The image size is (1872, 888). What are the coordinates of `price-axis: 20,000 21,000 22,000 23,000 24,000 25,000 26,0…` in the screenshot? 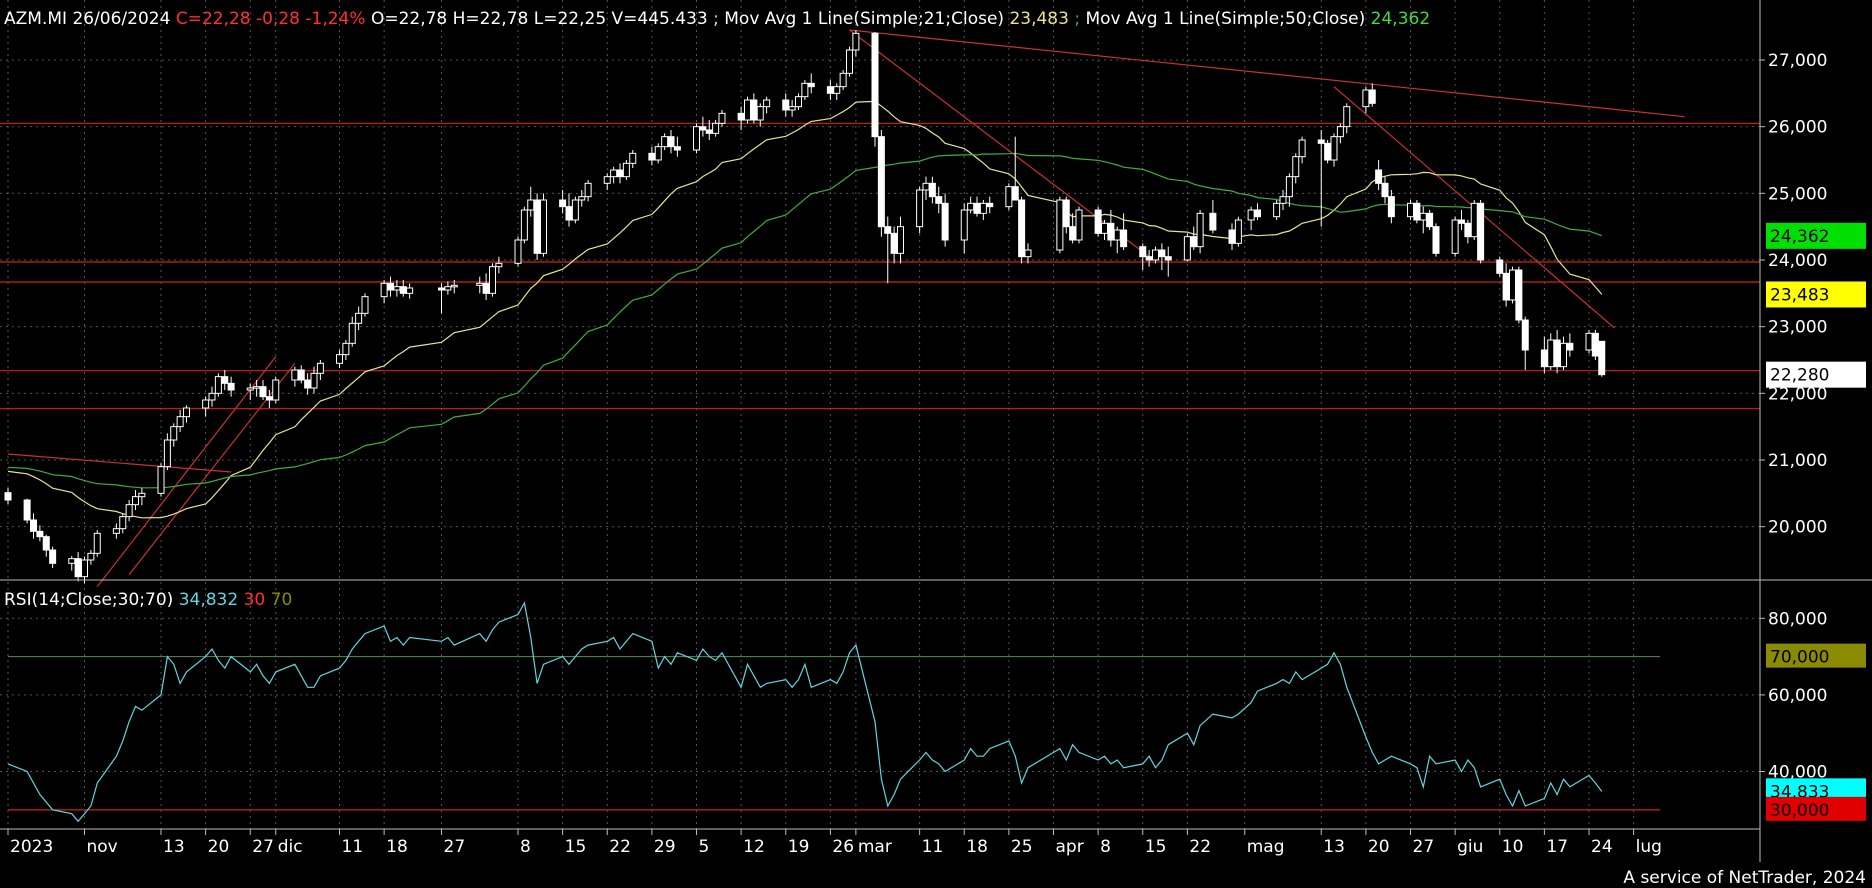 It's located at (1793, 294).